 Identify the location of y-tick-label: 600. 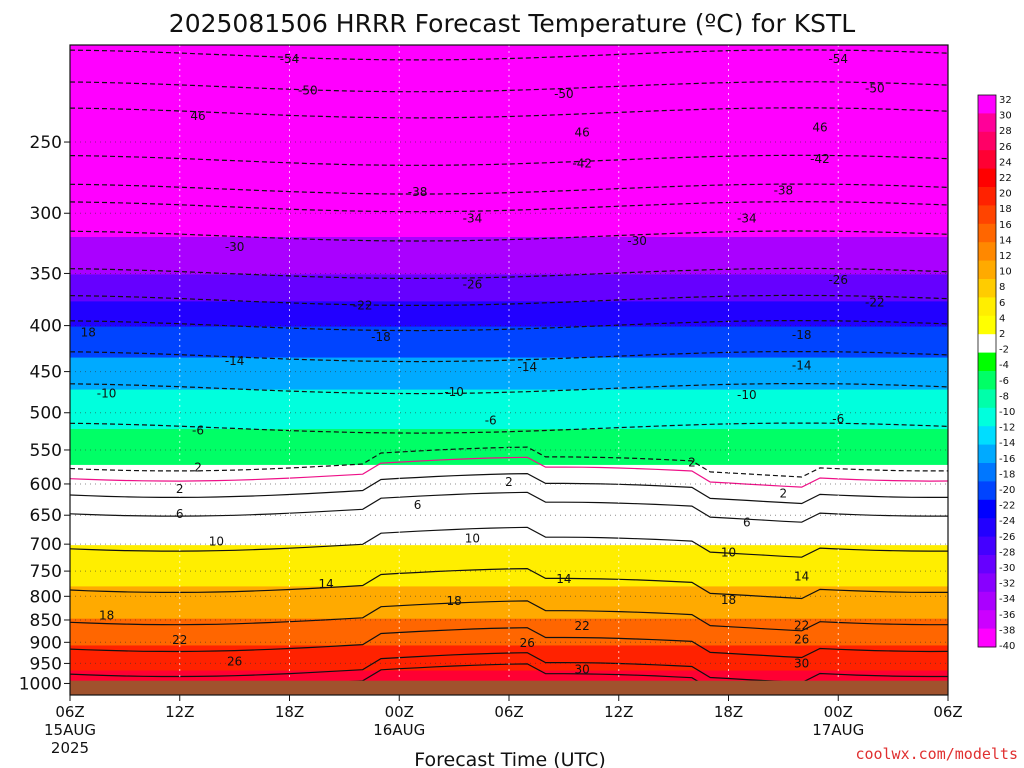
(46, 485).